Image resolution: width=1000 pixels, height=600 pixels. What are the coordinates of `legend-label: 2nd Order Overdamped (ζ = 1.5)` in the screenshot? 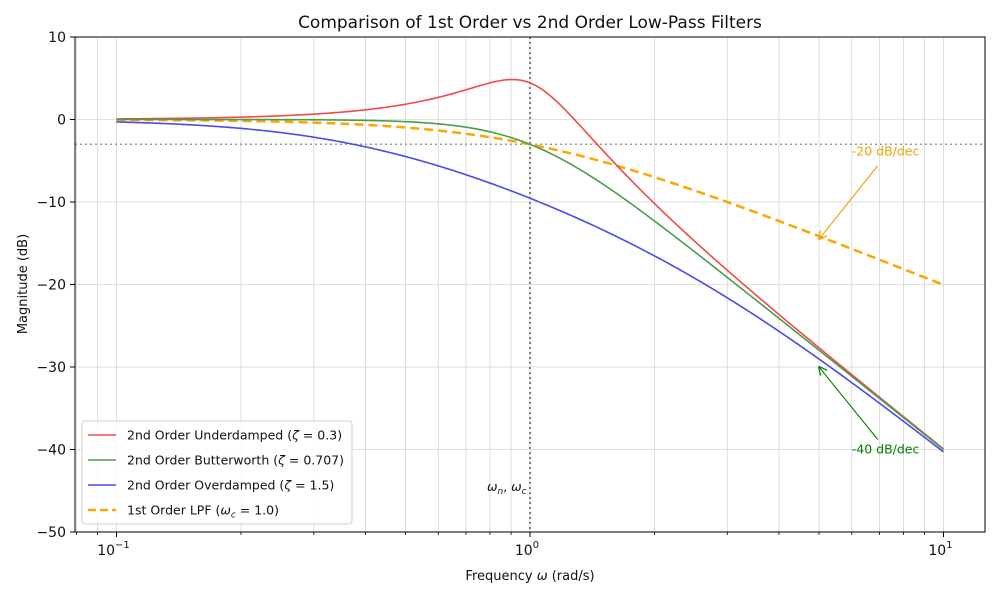 It's located at (230, 485).